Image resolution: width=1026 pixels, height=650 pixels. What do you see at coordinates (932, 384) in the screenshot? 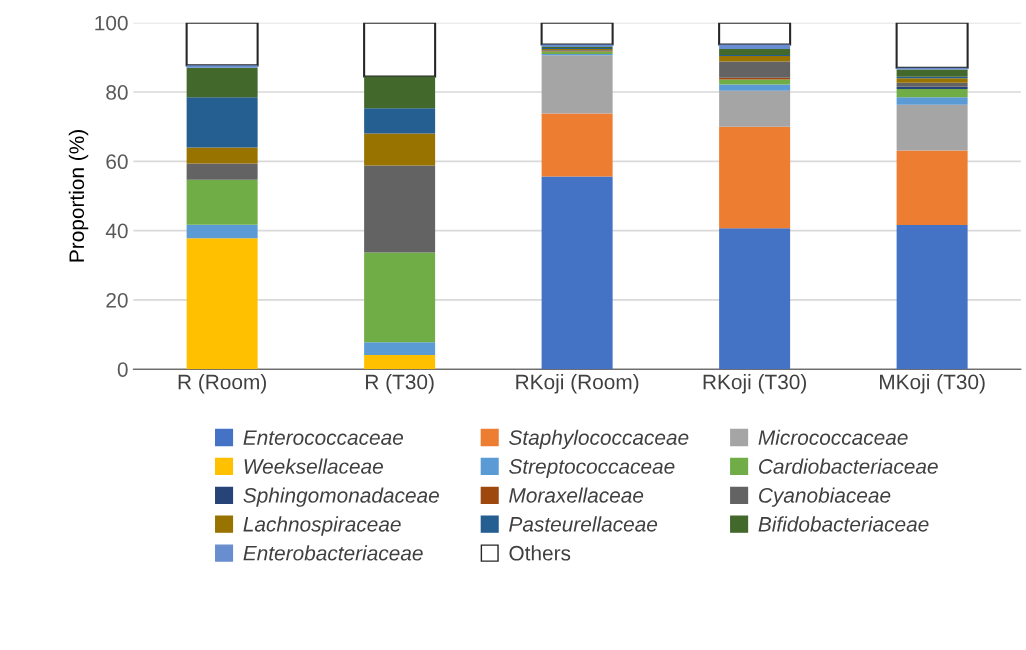
I see `x-tick-label: MKoji (T30)` at bounding box center [932, 384].